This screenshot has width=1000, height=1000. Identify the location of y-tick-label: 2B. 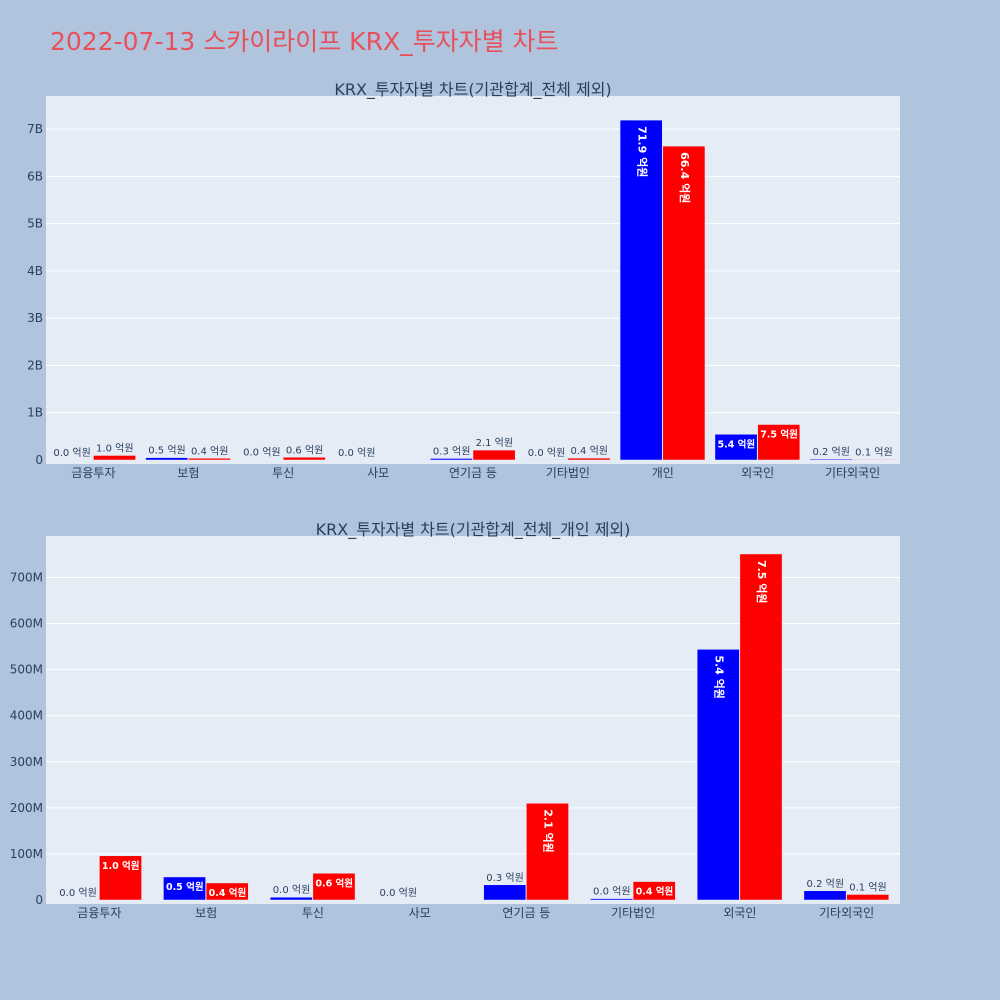
(35, 365).